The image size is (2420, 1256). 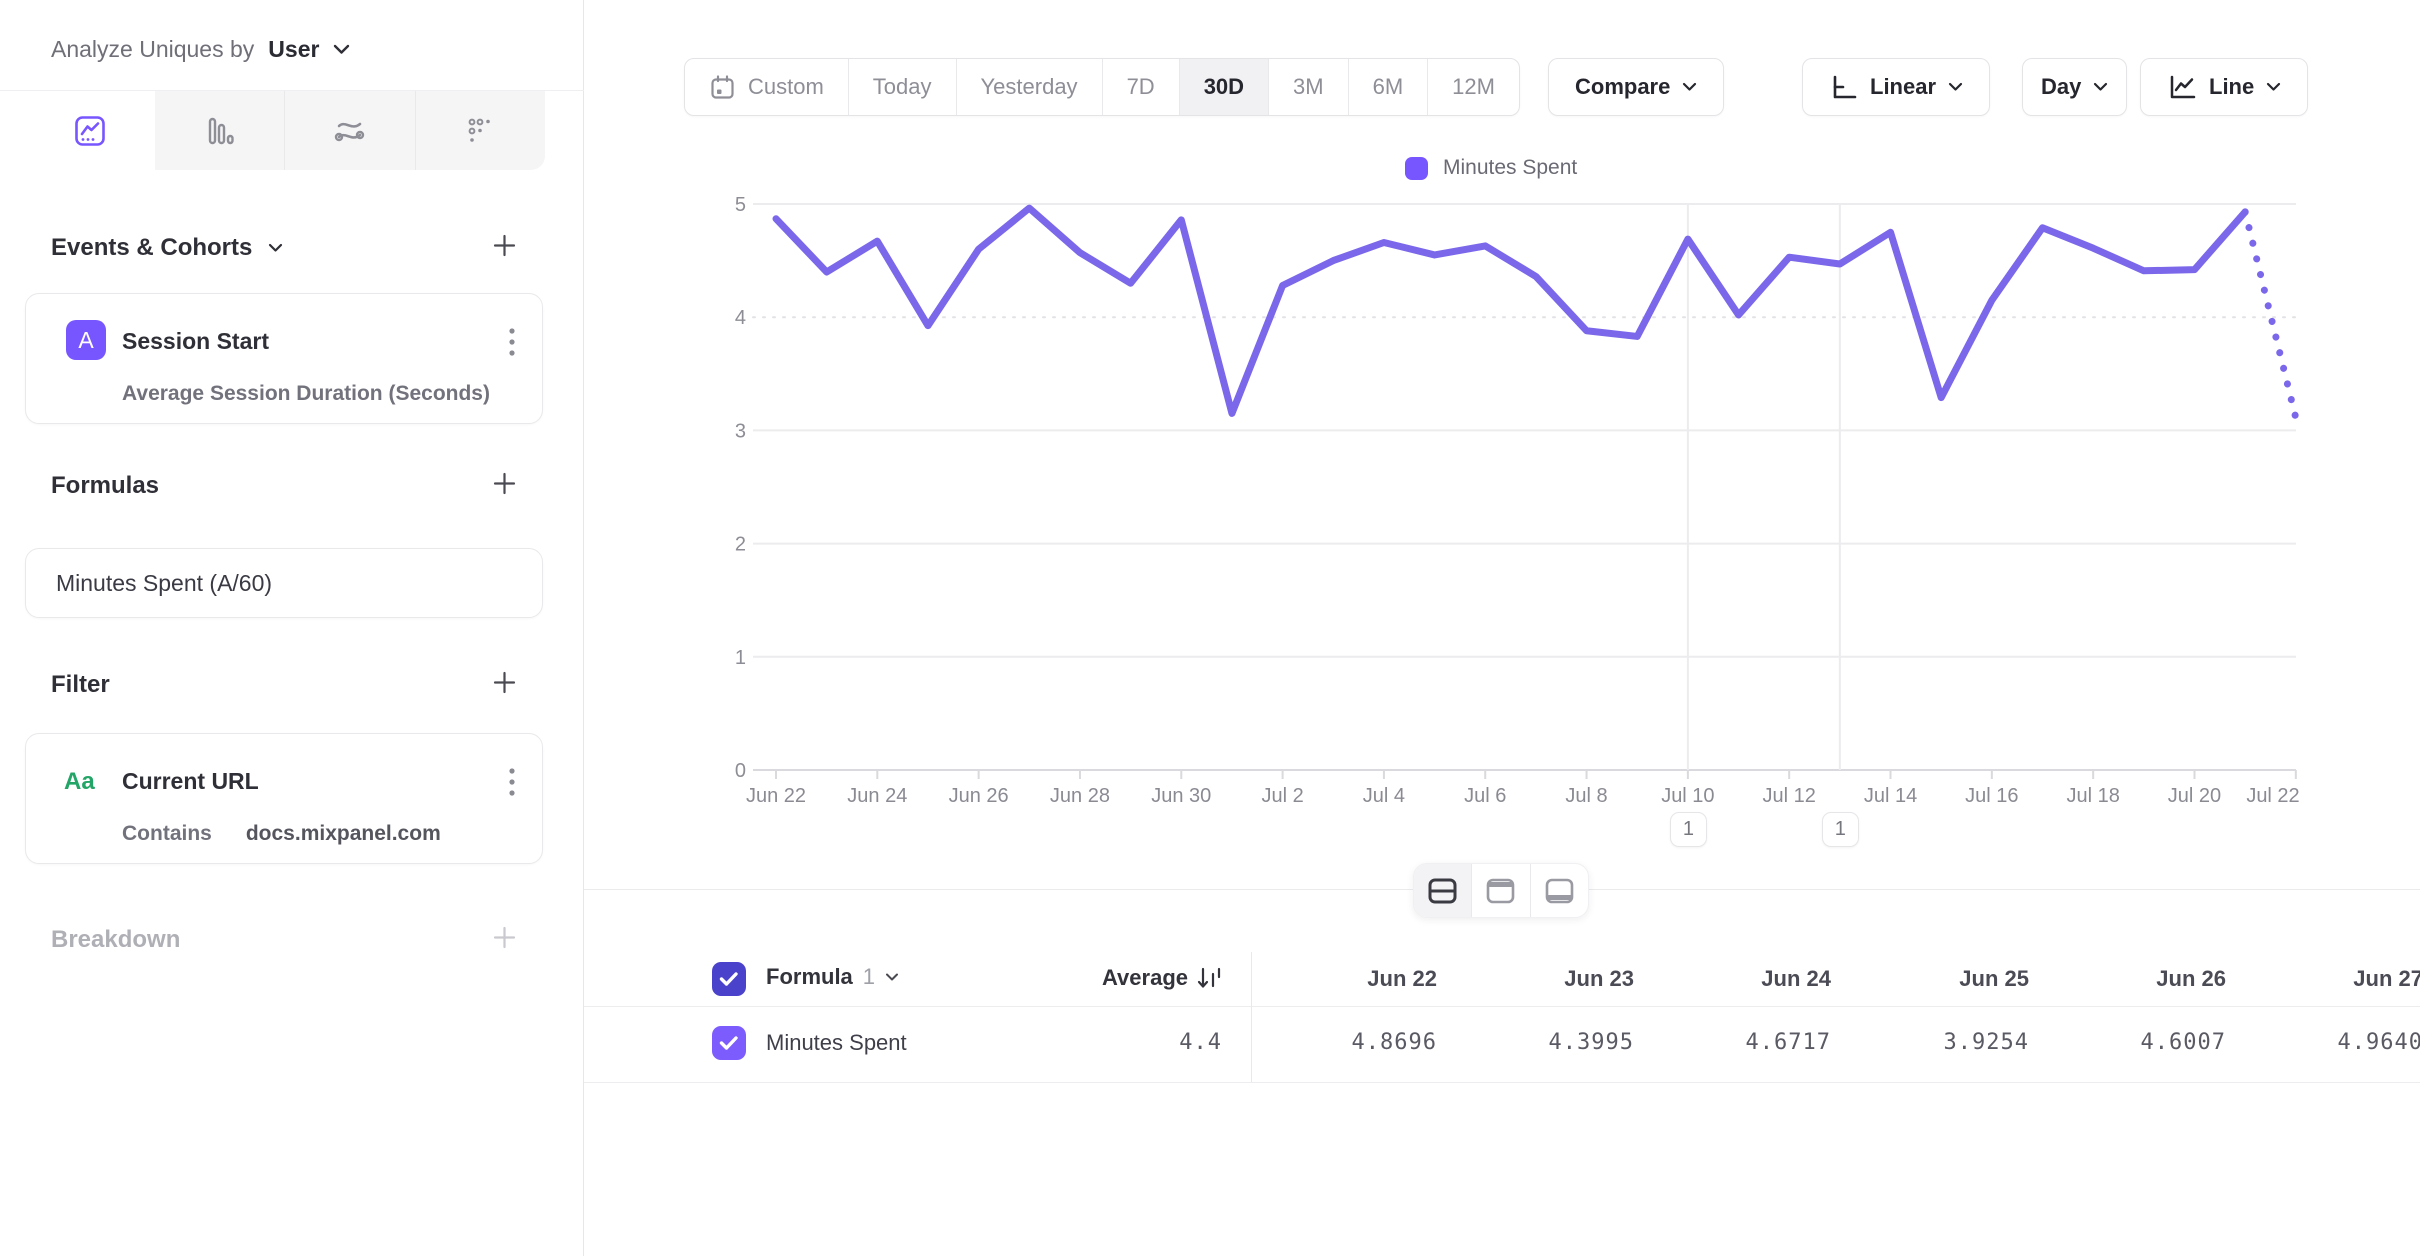 What do you see at coordinates (766, 87) in the screenshot?
I see `range-custom: Custom` at bounding box center [766, 87].